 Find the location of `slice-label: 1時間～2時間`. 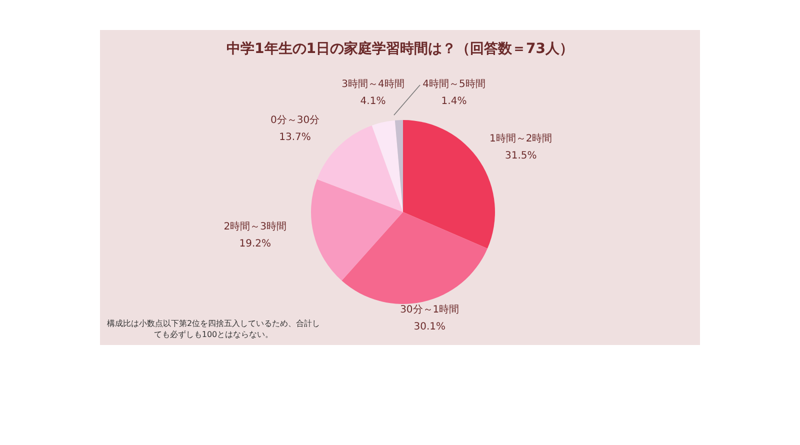

slice-label: 1時間～2時間 is located at coordinates (520, 138).